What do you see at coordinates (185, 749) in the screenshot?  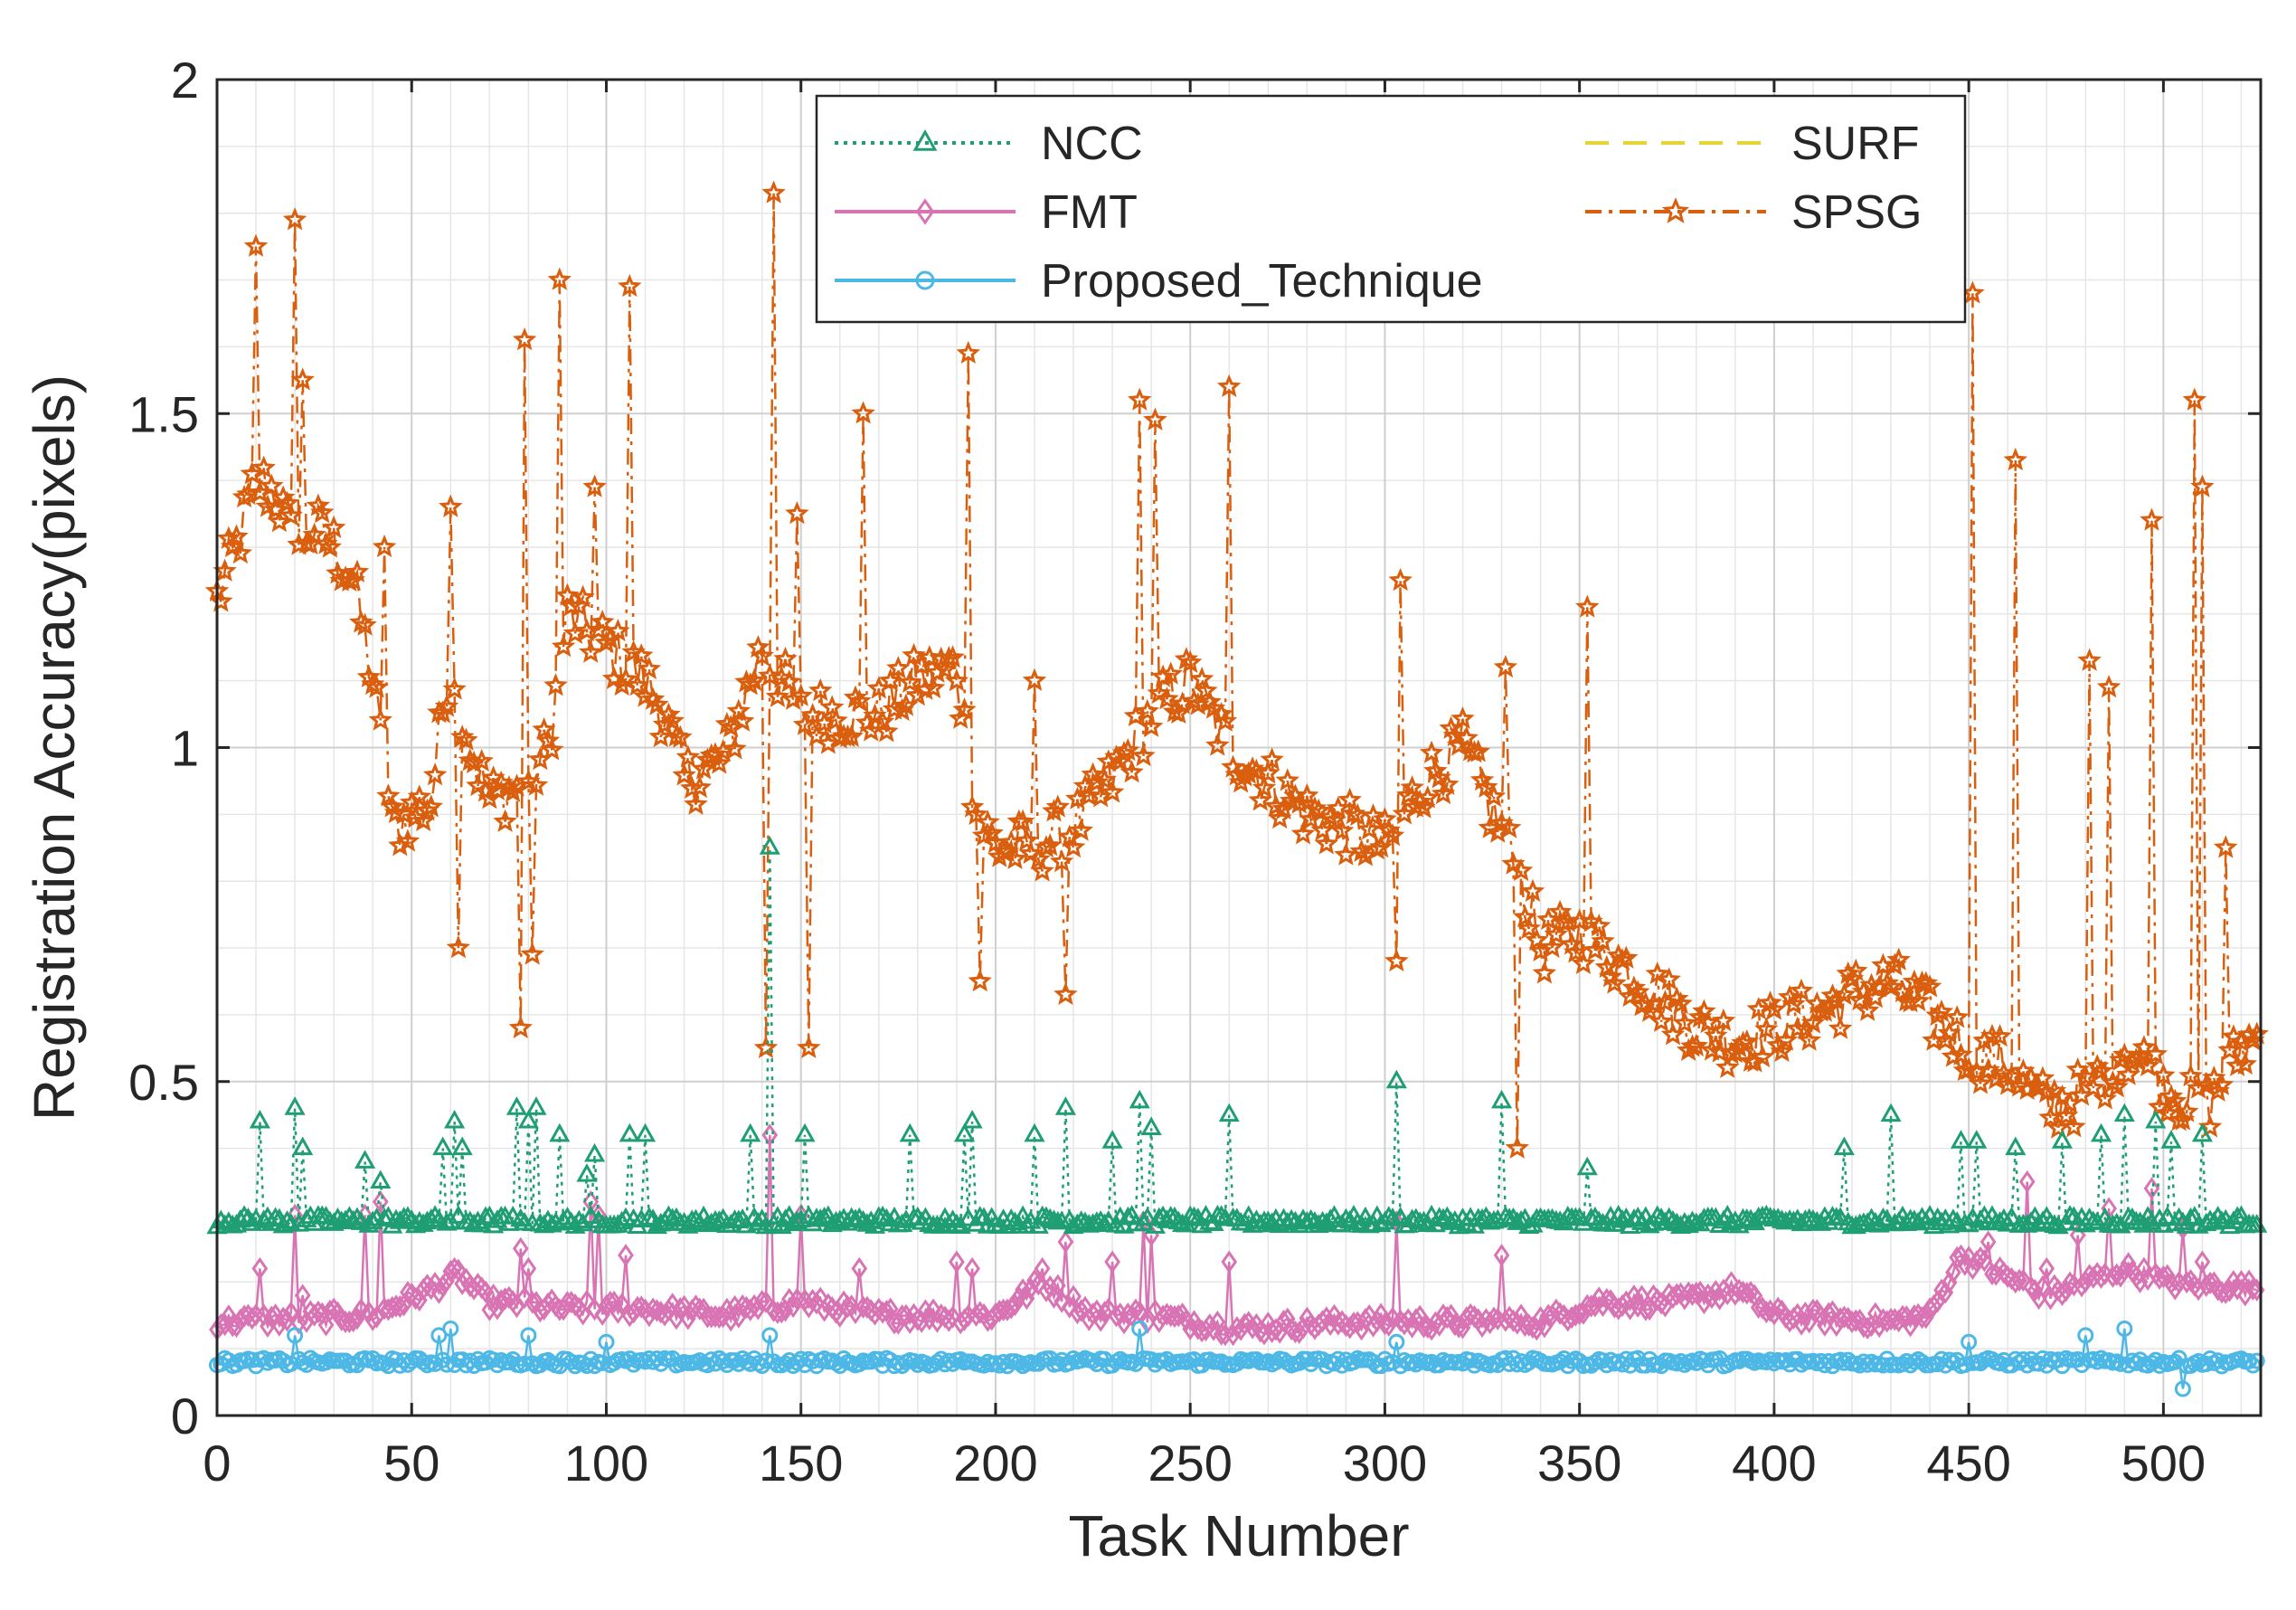 I see `y-tick-label: 1` at bounding box center [185, 749].